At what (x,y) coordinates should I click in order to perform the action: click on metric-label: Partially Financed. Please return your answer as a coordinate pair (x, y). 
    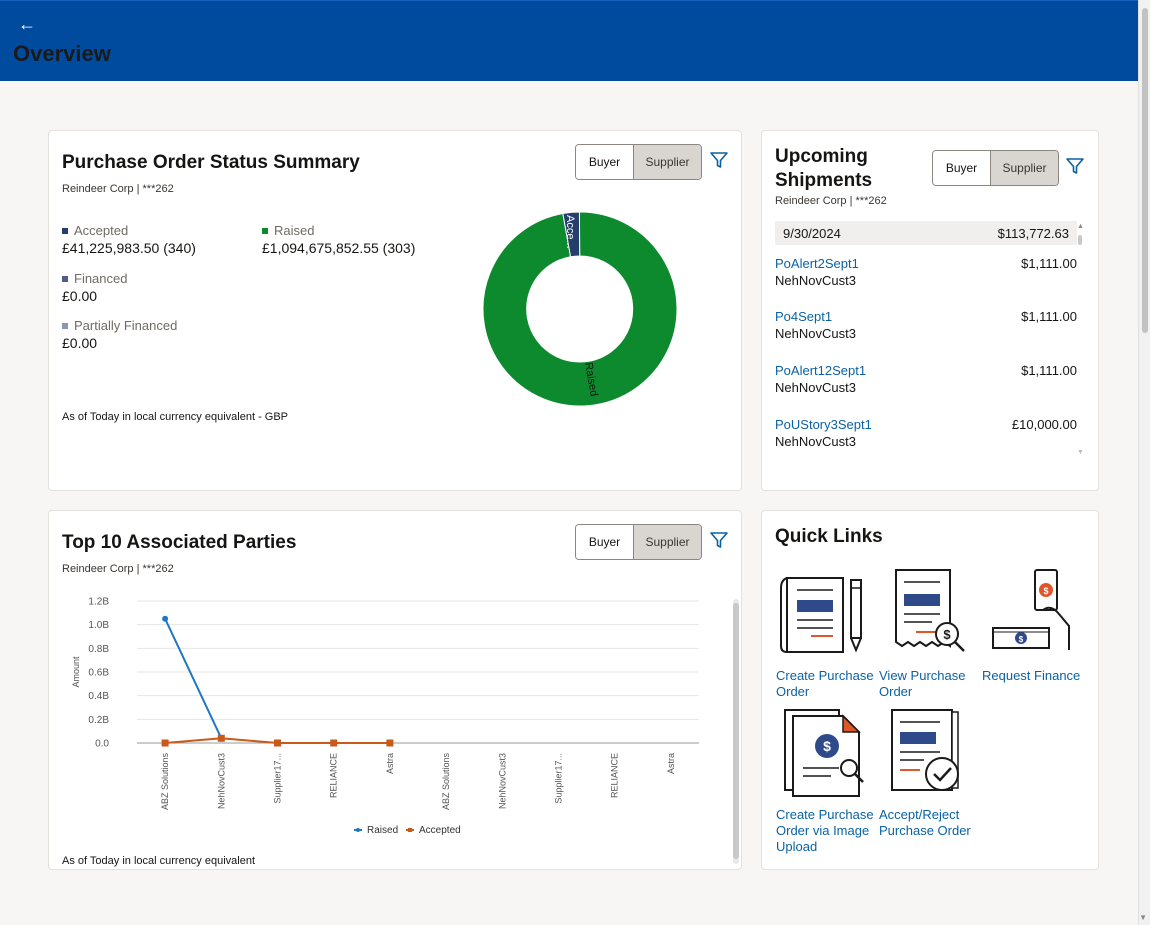
    Looking at the image, I should click on (126, 325).